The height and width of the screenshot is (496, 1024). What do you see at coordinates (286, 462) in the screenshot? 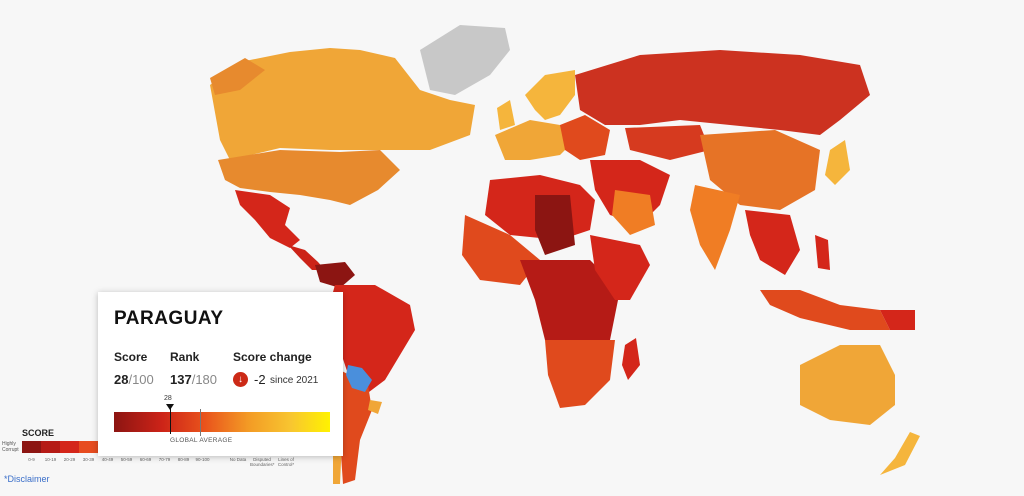
I see `legend-lines-of-control: Lines of Control*` at bounding box center [286, 462].